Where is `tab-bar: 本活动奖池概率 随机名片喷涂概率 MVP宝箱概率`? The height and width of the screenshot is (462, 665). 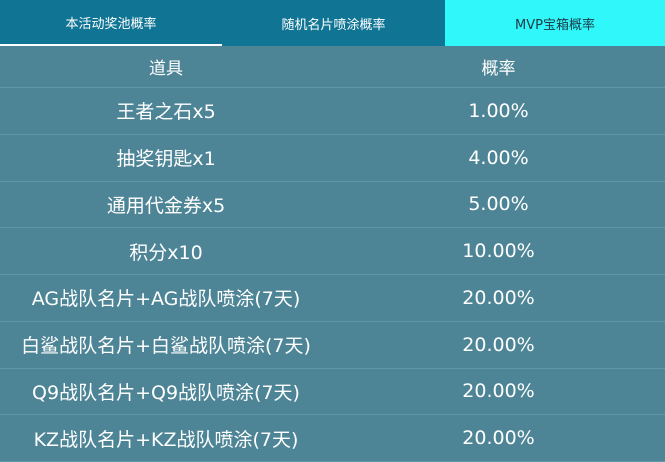
tab-bar: 本活动奖池概率 随机名片喷涂概率 MVP宝箱概率 is located at coordinates (332, 23).